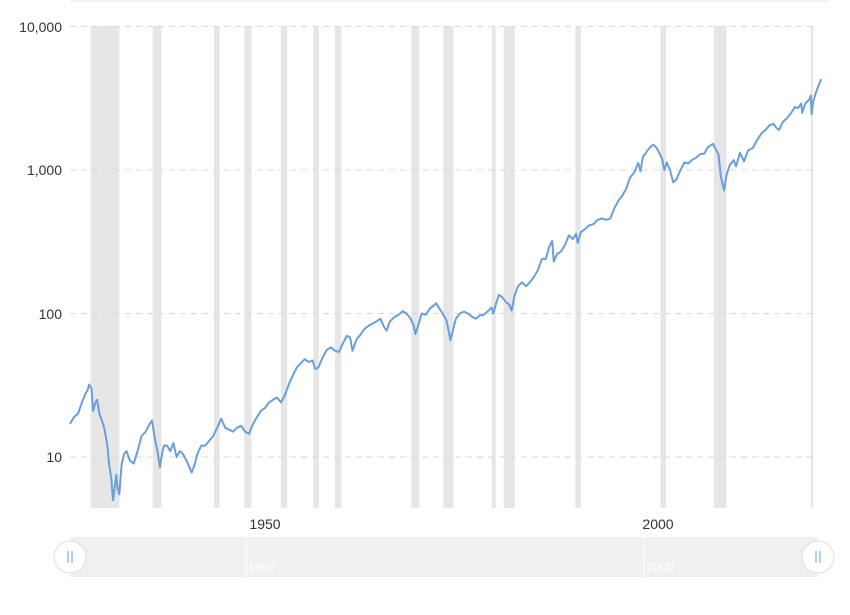  What do you see at coordinates (818, 557) in the screenshot?
I see `navigator-handle-right` at bounding box center [818, 557].